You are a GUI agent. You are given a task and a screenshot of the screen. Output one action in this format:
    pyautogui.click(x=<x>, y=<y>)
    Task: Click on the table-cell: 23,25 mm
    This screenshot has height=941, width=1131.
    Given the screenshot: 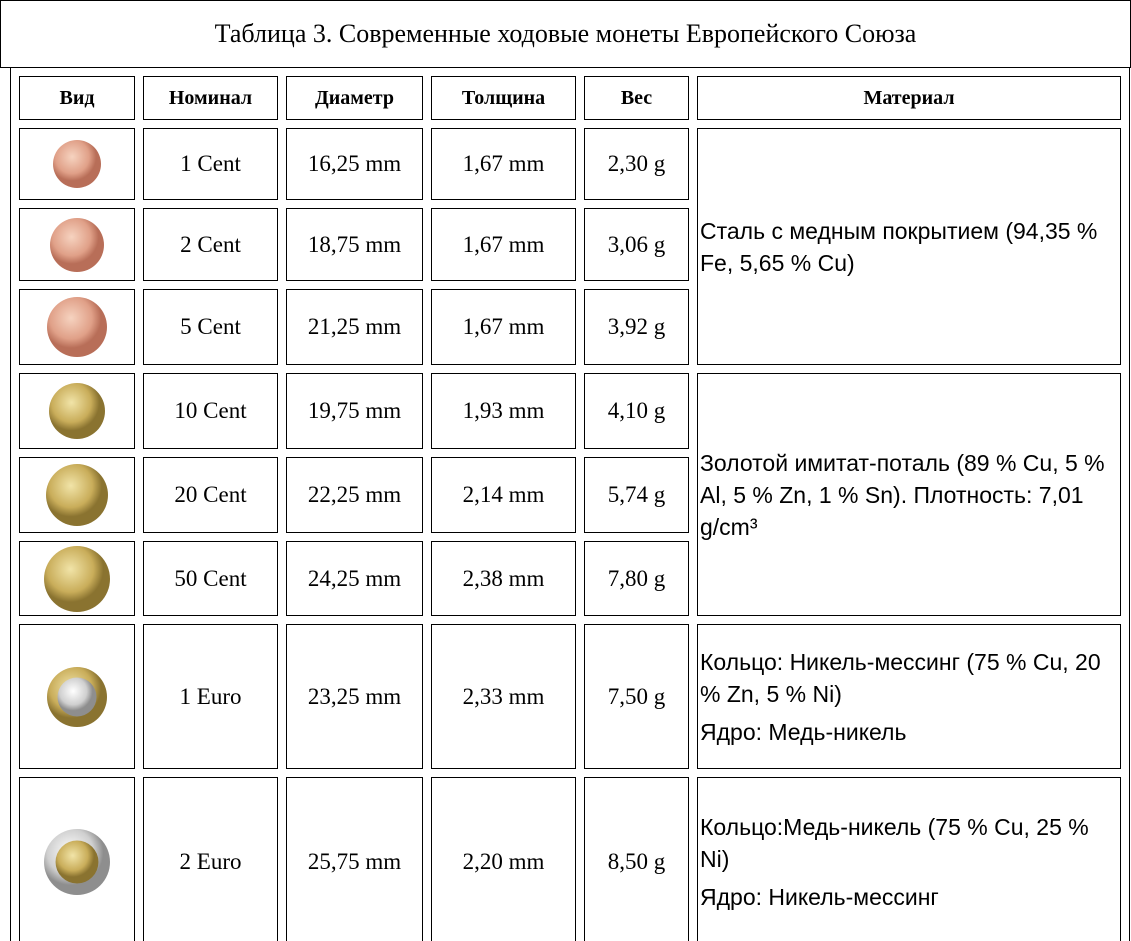 What is the action you would take?
    pyautogui.click(x=354, y=696)
    